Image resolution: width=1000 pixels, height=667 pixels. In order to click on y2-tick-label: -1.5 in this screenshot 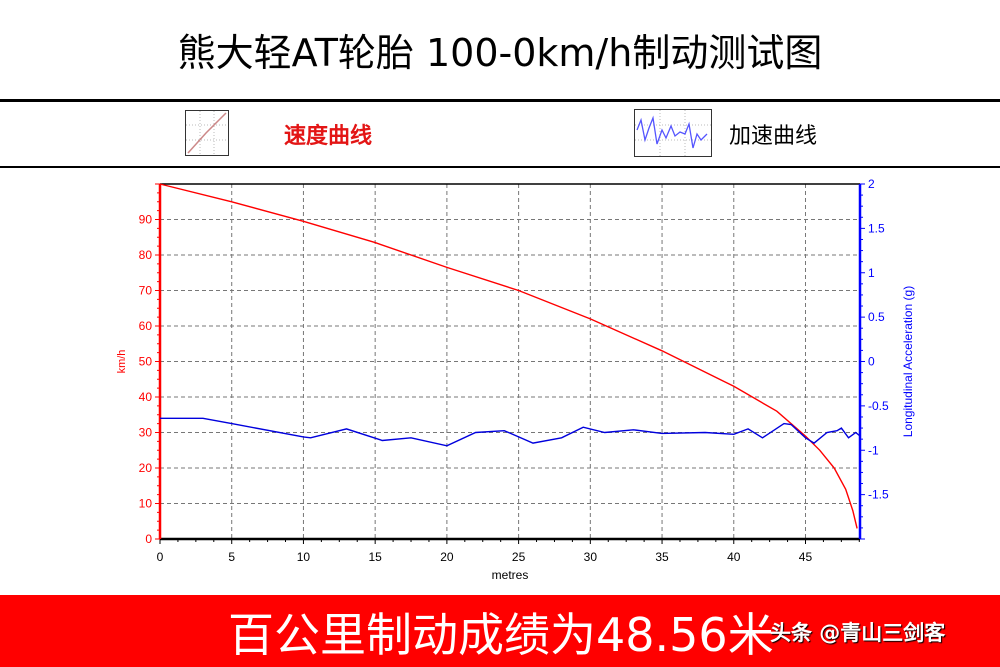, I will do `click(878, 495)`.